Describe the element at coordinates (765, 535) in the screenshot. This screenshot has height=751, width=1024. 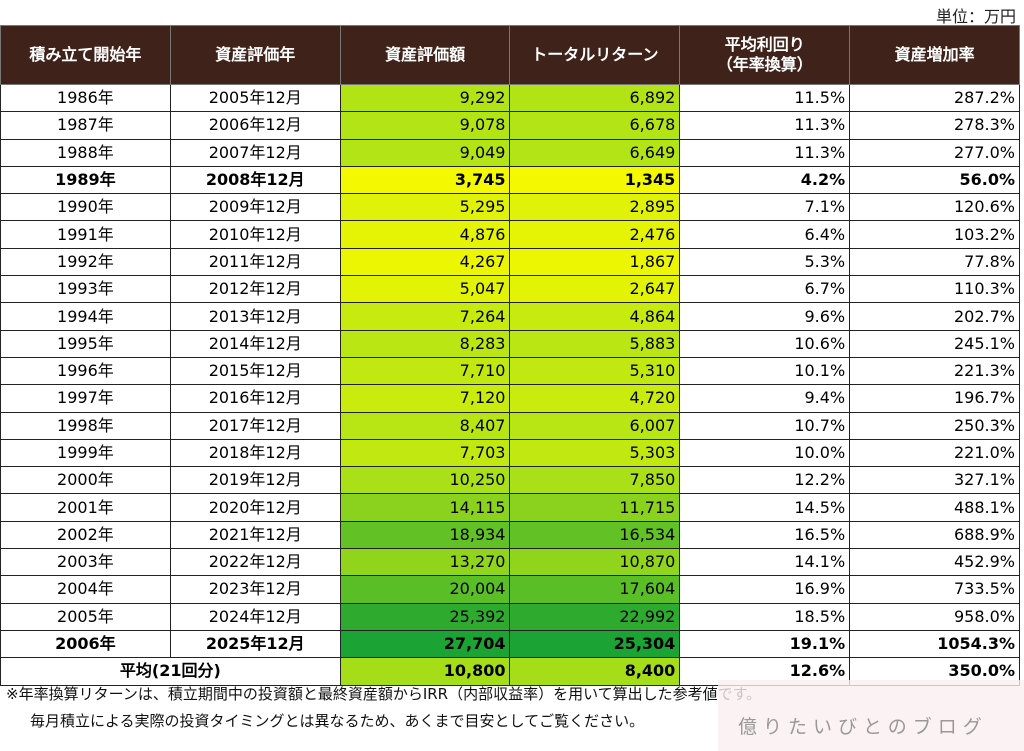
I see `table-cell: 16.5%` at that location.